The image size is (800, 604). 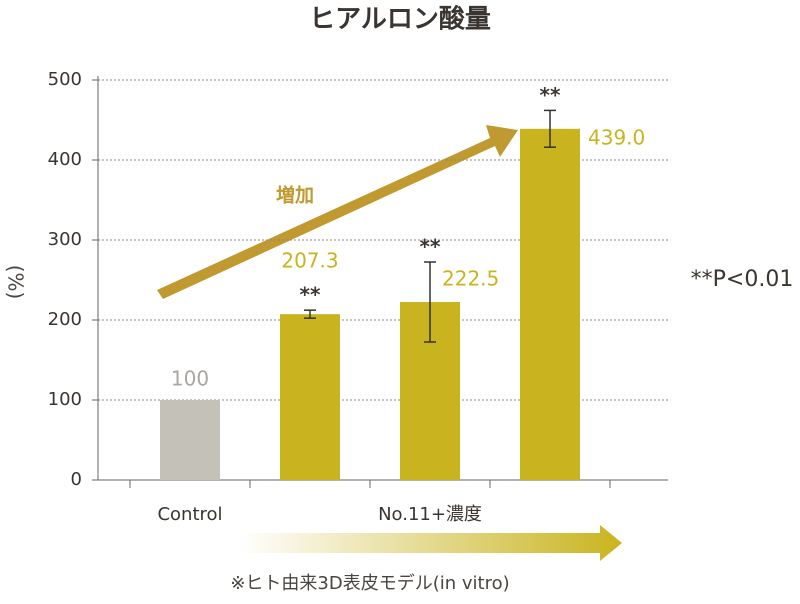 What do you see at coordinates (295, 195) in the screenshot?
I see `trend-label: 増加` at bounding box center [295, 195].